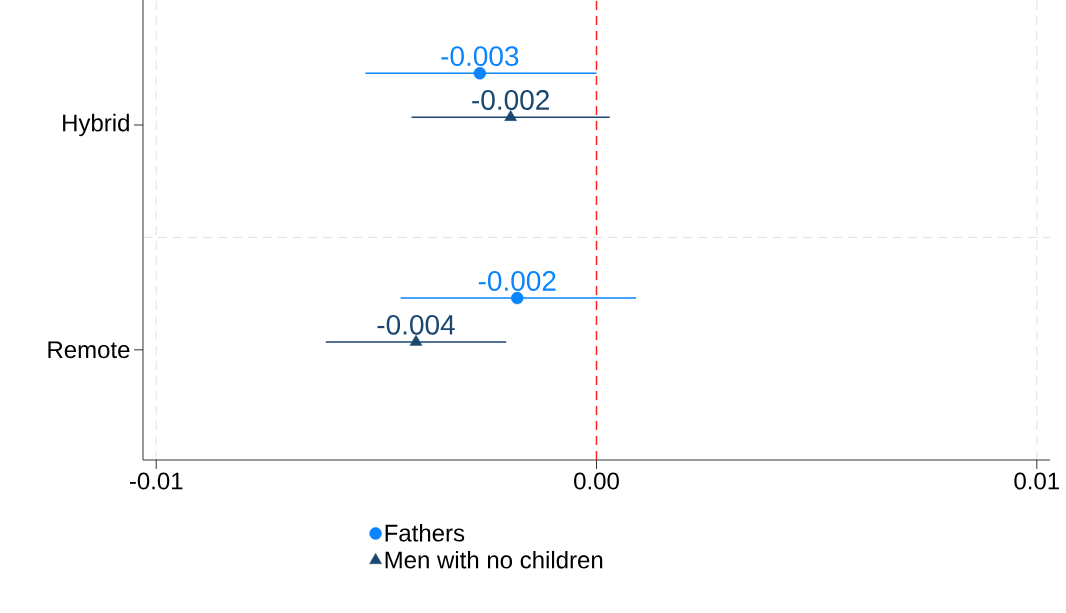  What do you see at coordinates (494, 559) in the screenshot?
I see `legend-label: Men with no children` at bounding box center [494, 559].